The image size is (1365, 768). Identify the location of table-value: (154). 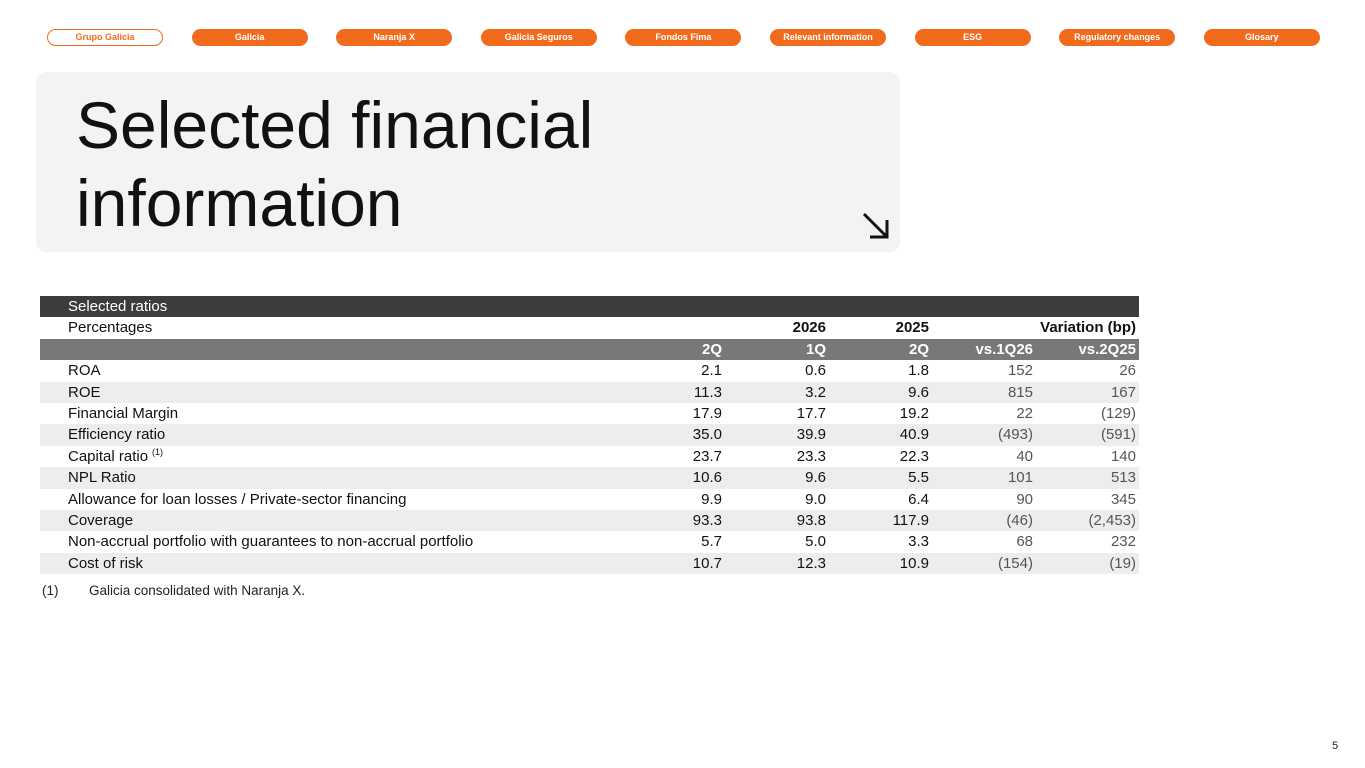
(1015, 563).